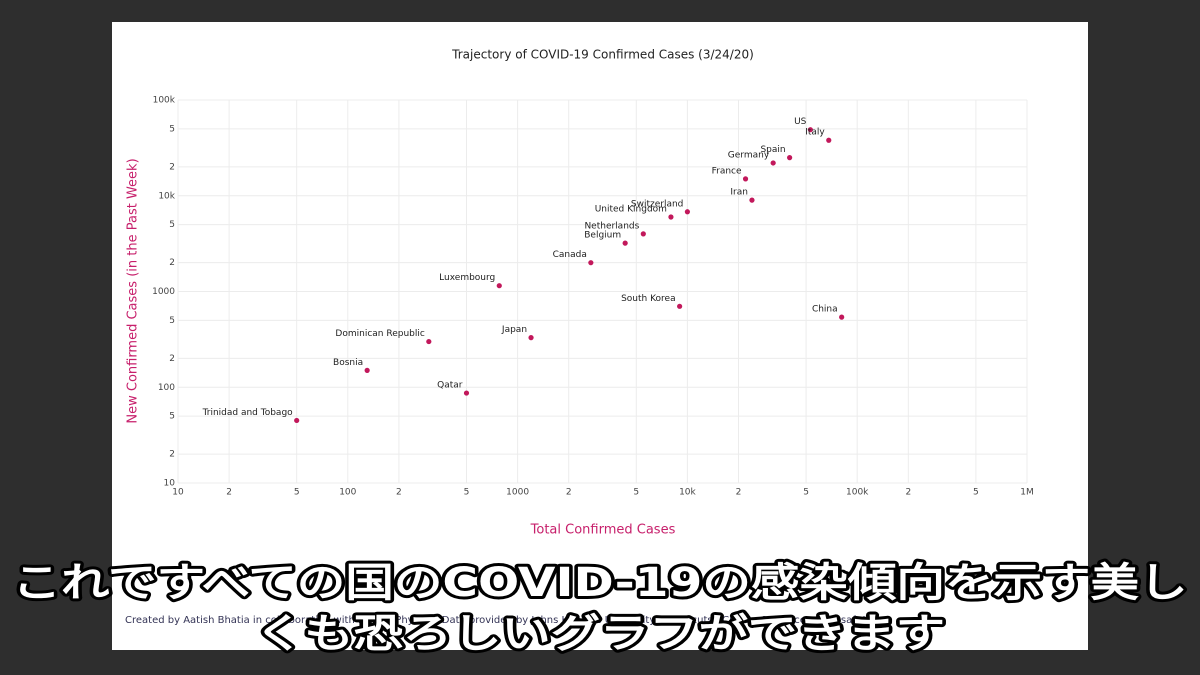 This screenshot has height=675, width=1200. I want to click on point-label: Netherlands, so click(611, 226).